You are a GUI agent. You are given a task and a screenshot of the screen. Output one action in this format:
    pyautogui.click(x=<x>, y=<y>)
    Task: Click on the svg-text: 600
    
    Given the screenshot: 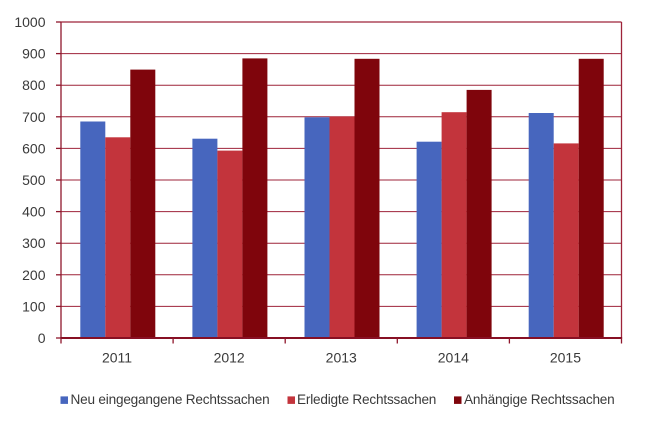 What is the action you would take?
    pyautogui.click(x=34, y=148)
    